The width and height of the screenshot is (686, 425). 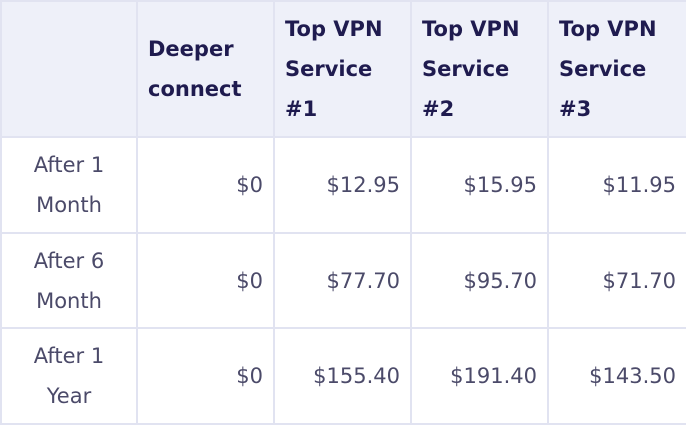 I want to click on cell: $191.40, so click(x=479, y=376).